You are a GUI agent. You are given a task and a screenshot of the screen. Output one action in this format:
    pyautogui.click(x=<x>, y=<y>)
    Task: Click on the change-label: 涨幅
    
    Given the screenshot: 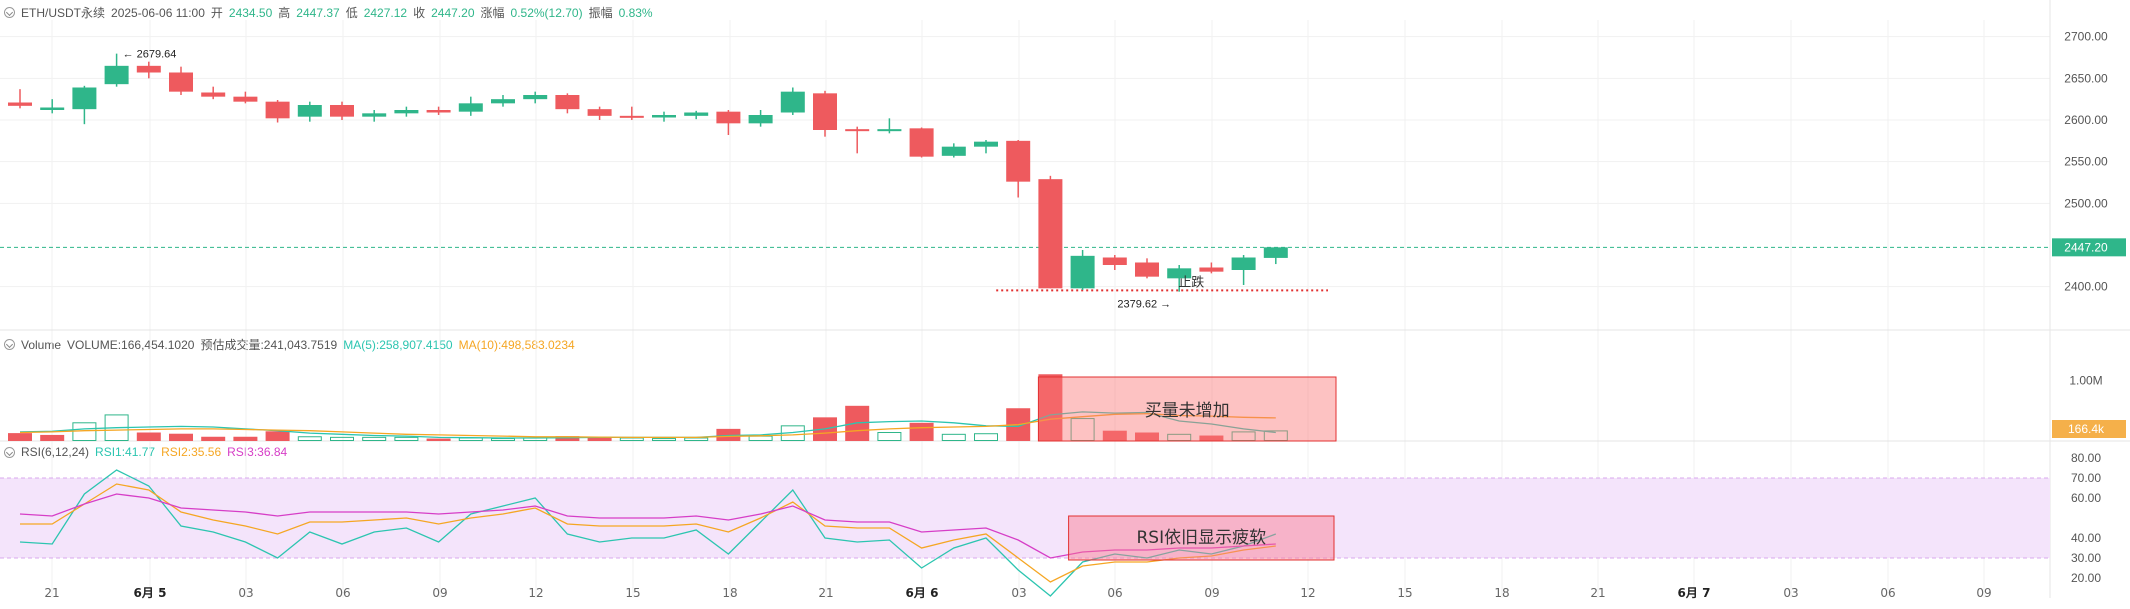 What is the action you would take?
    pyautogui.click(x=492, y=13)
    